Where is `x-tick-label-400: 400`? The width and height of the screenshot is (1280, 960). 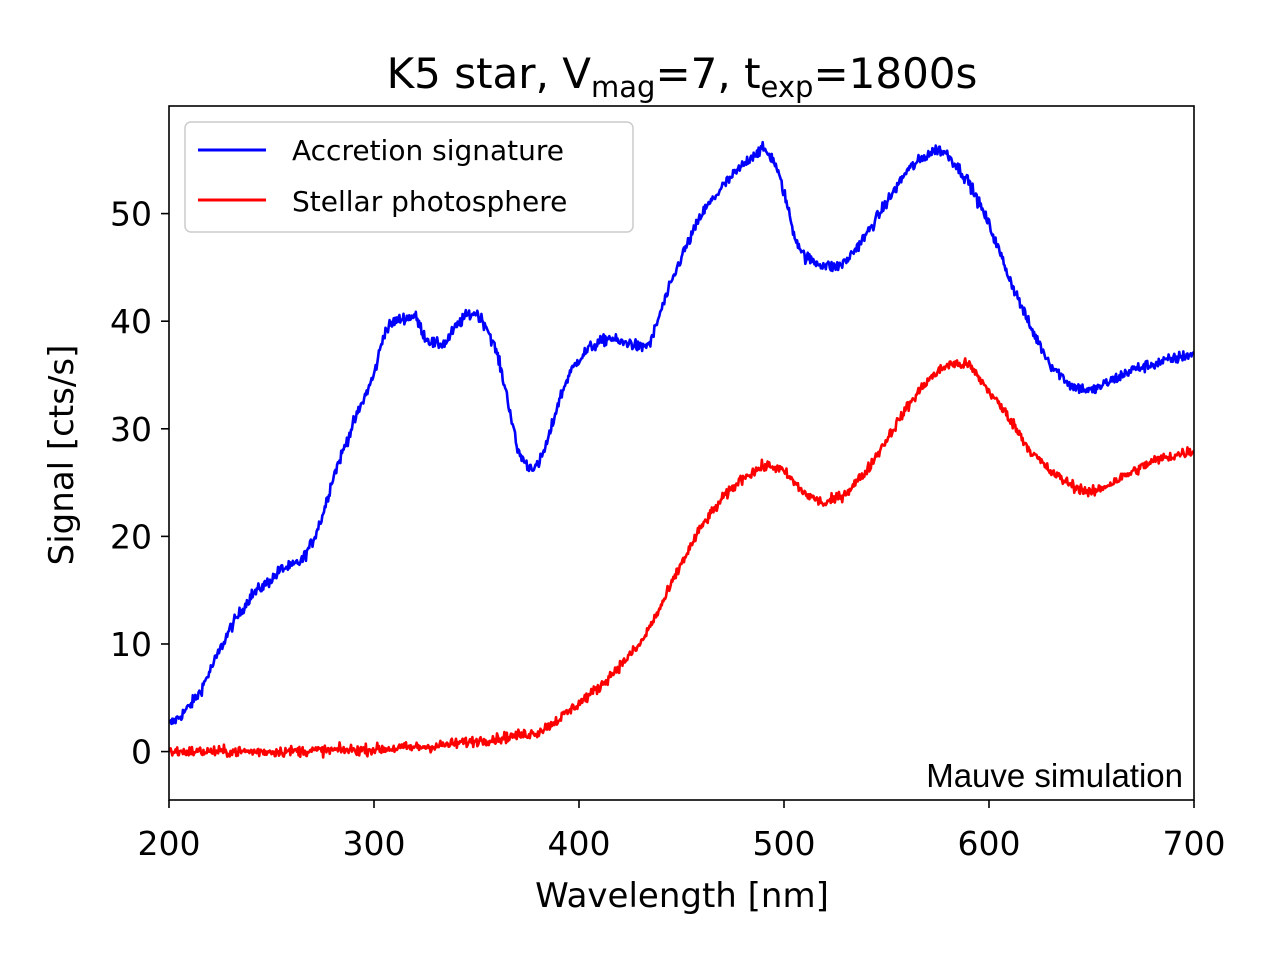 x-tick-label-400: 400 is located at coordinates (579, 843).